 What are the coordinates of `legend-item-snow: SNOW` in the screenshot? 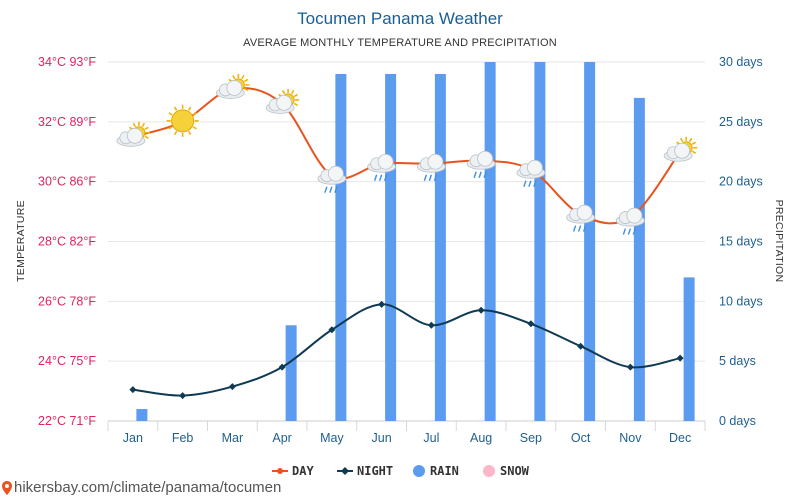 It's located at (506, 471).